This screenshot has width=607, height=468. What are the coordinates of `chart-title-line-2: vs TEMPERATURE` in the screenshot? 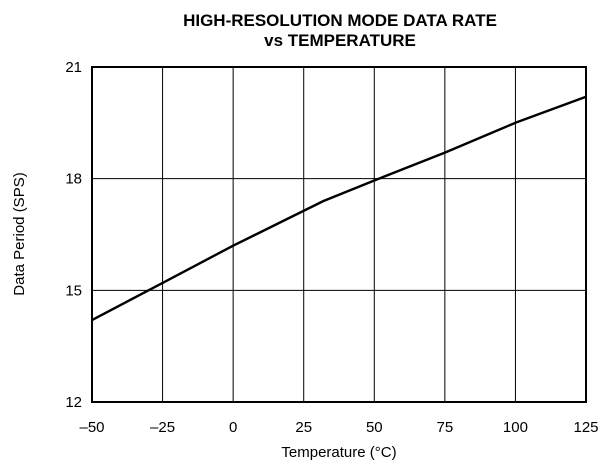 It's located at (340, 40).